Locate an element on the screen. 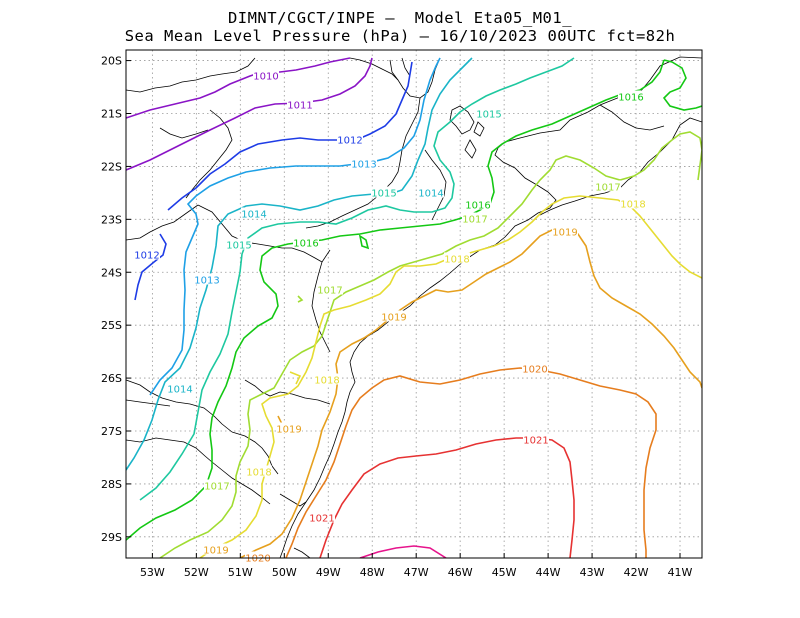  isobar-label: 1011 is located at coordinates (299, 106).